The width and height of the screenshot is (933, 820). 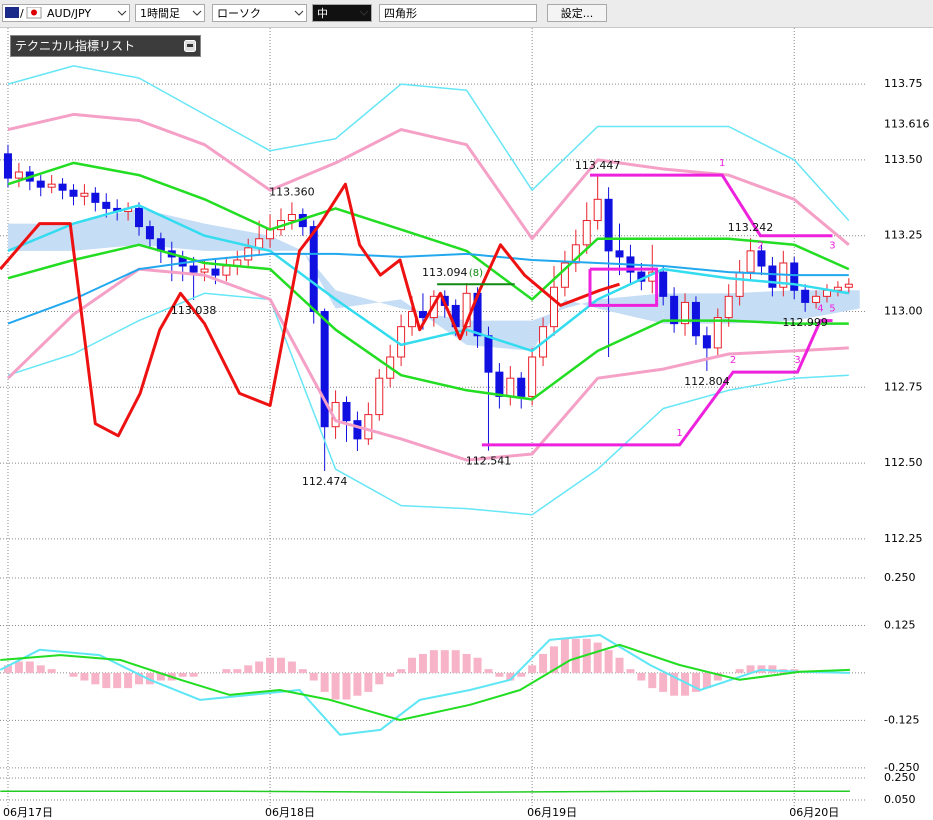 I want to click on x-tick-label: 06月17日, so click(x=28, y=812).